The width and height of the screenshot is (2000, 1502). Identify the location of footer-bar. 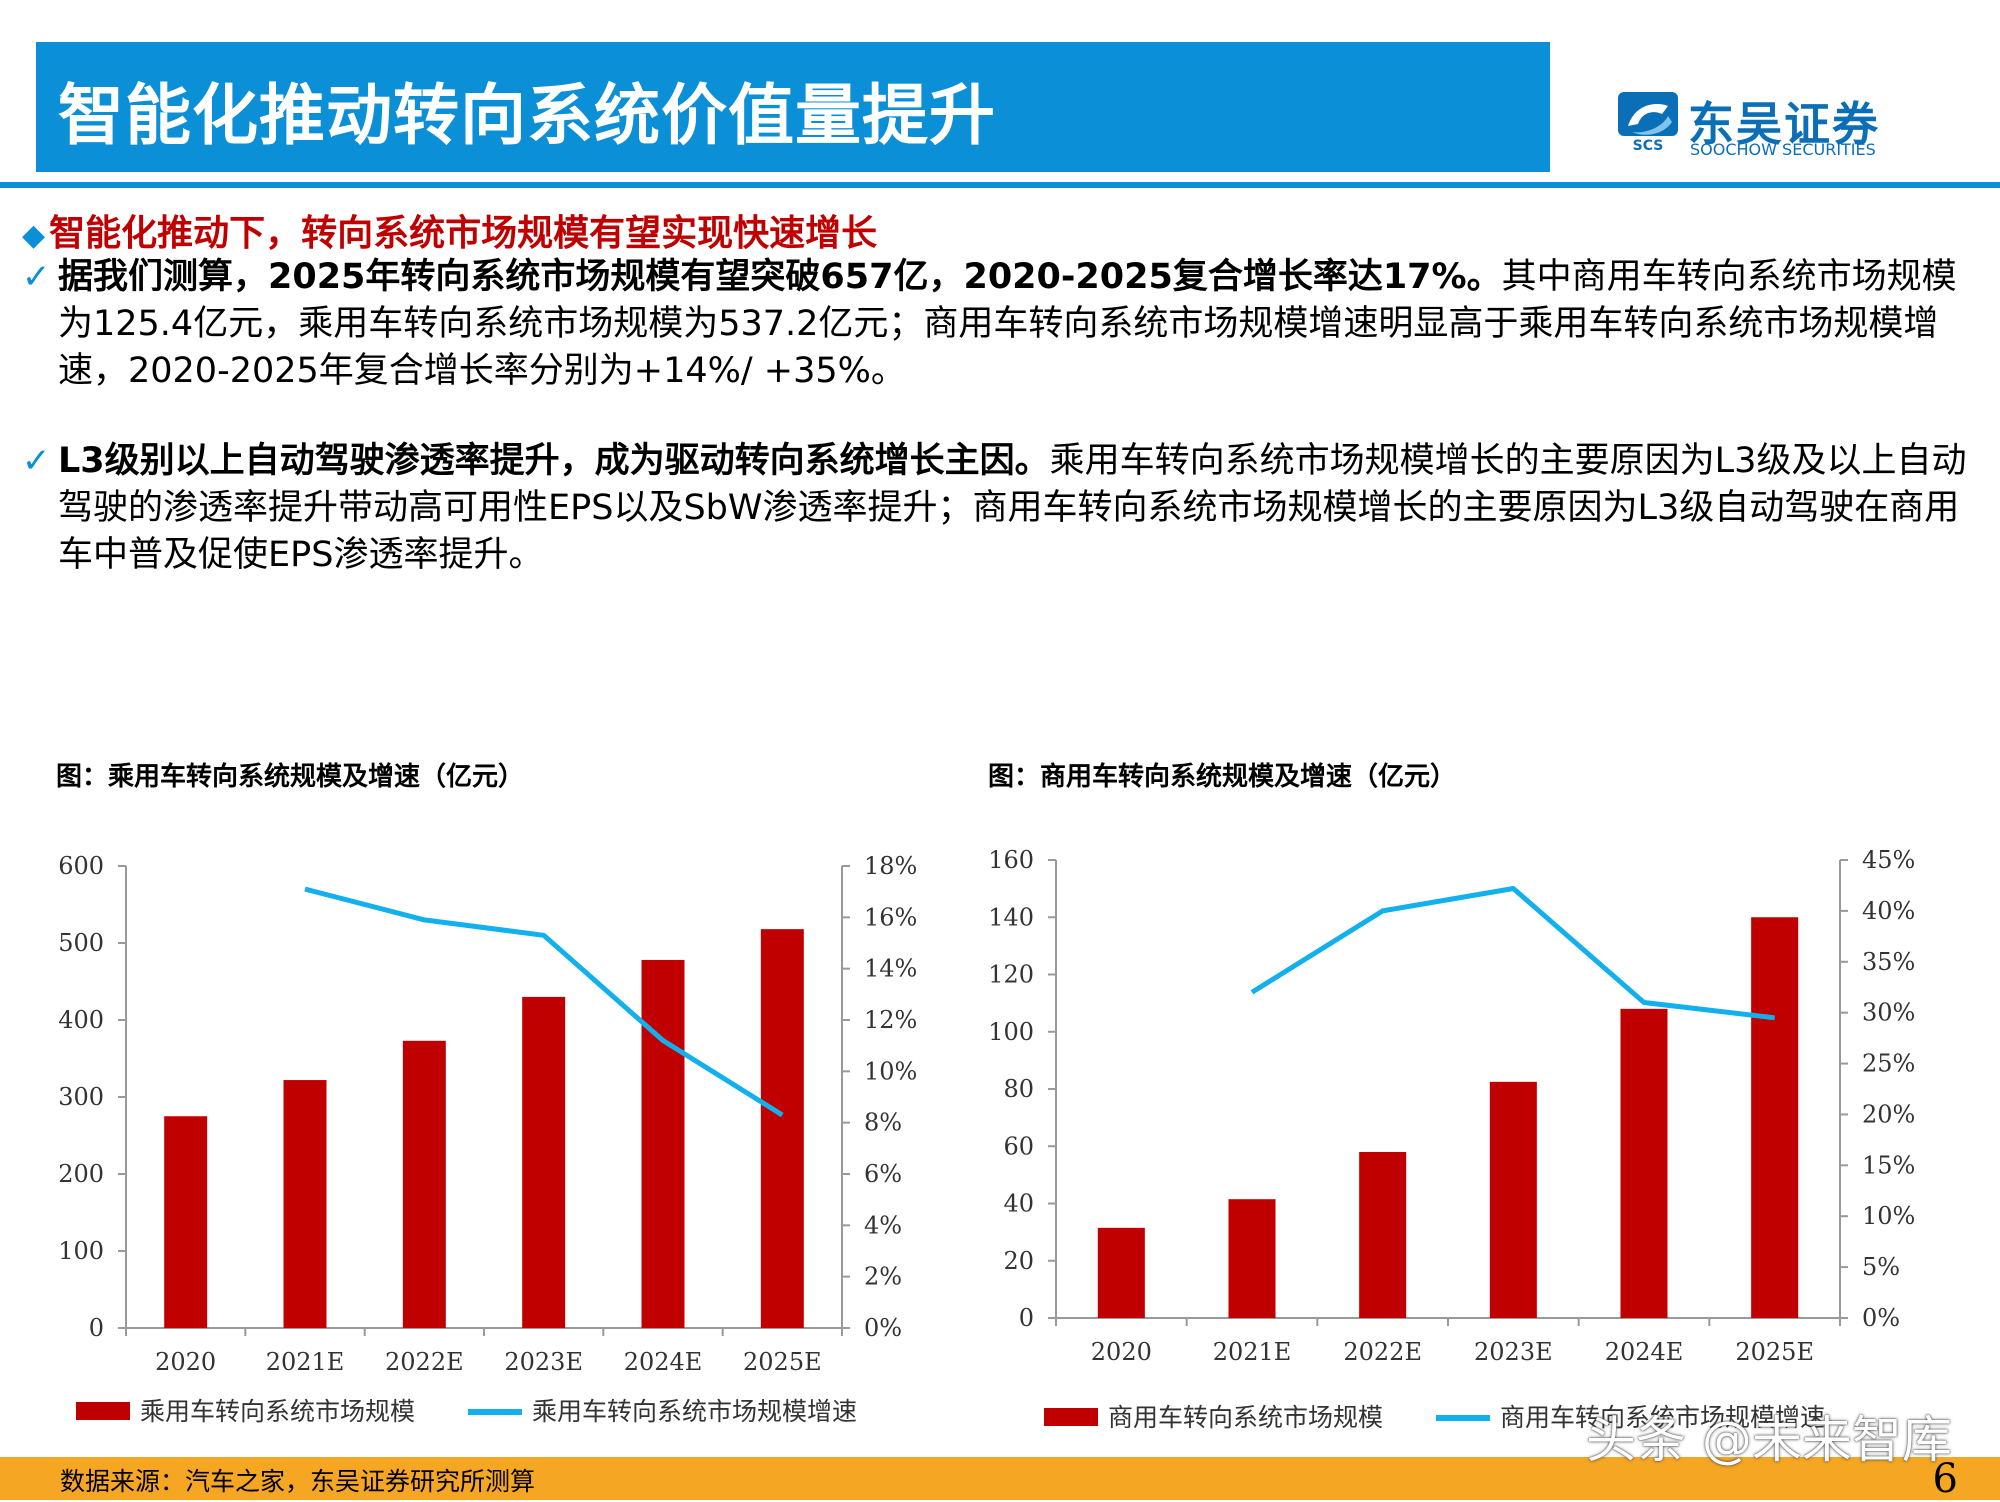
(1000, 1478).